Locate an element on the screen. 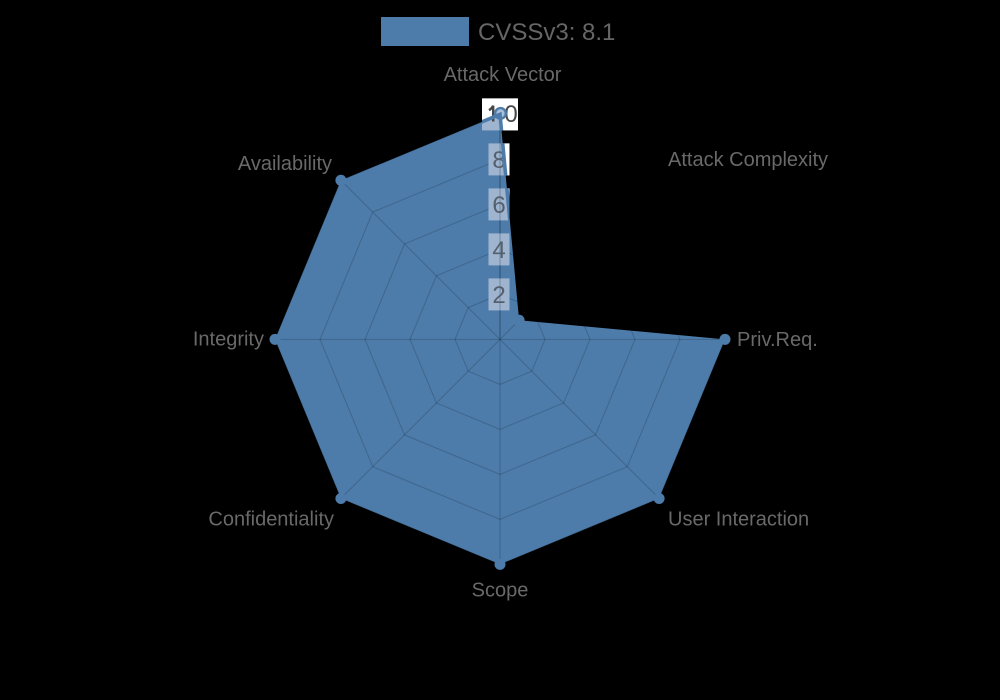 Image resolution: width=1000 pixels, height=700 pixels. svg-text: Confidentiality is located at coordinates (271, 520).